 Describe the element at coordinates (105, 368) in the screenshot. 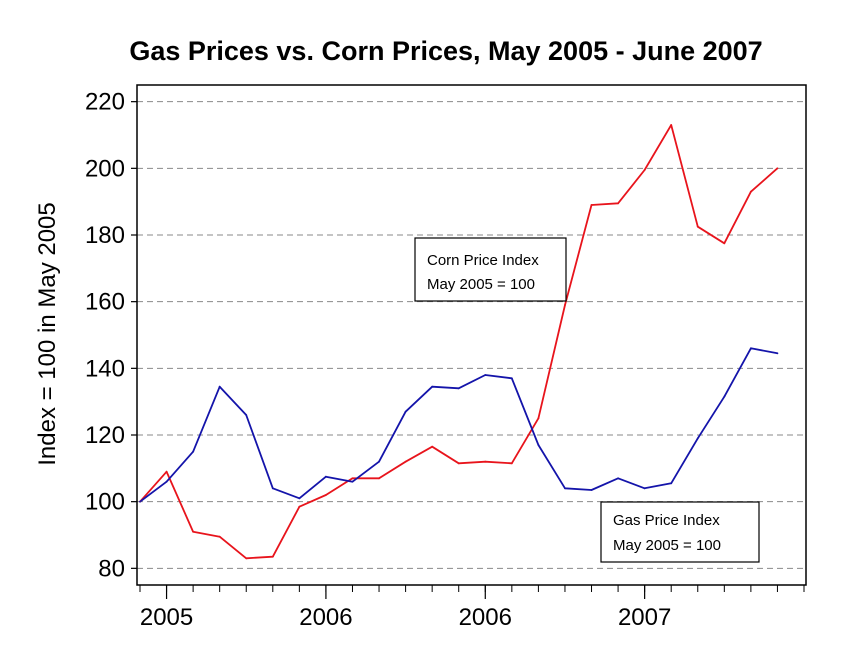

I see `y-tick-label: 140` at that location.